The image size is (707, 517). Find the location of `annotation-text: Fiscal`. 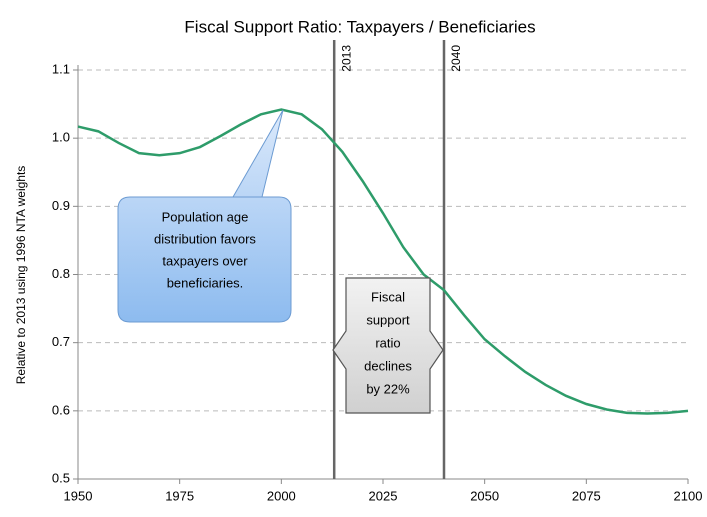

annotation-text: Fiscal is located at coordinates (388, 296).